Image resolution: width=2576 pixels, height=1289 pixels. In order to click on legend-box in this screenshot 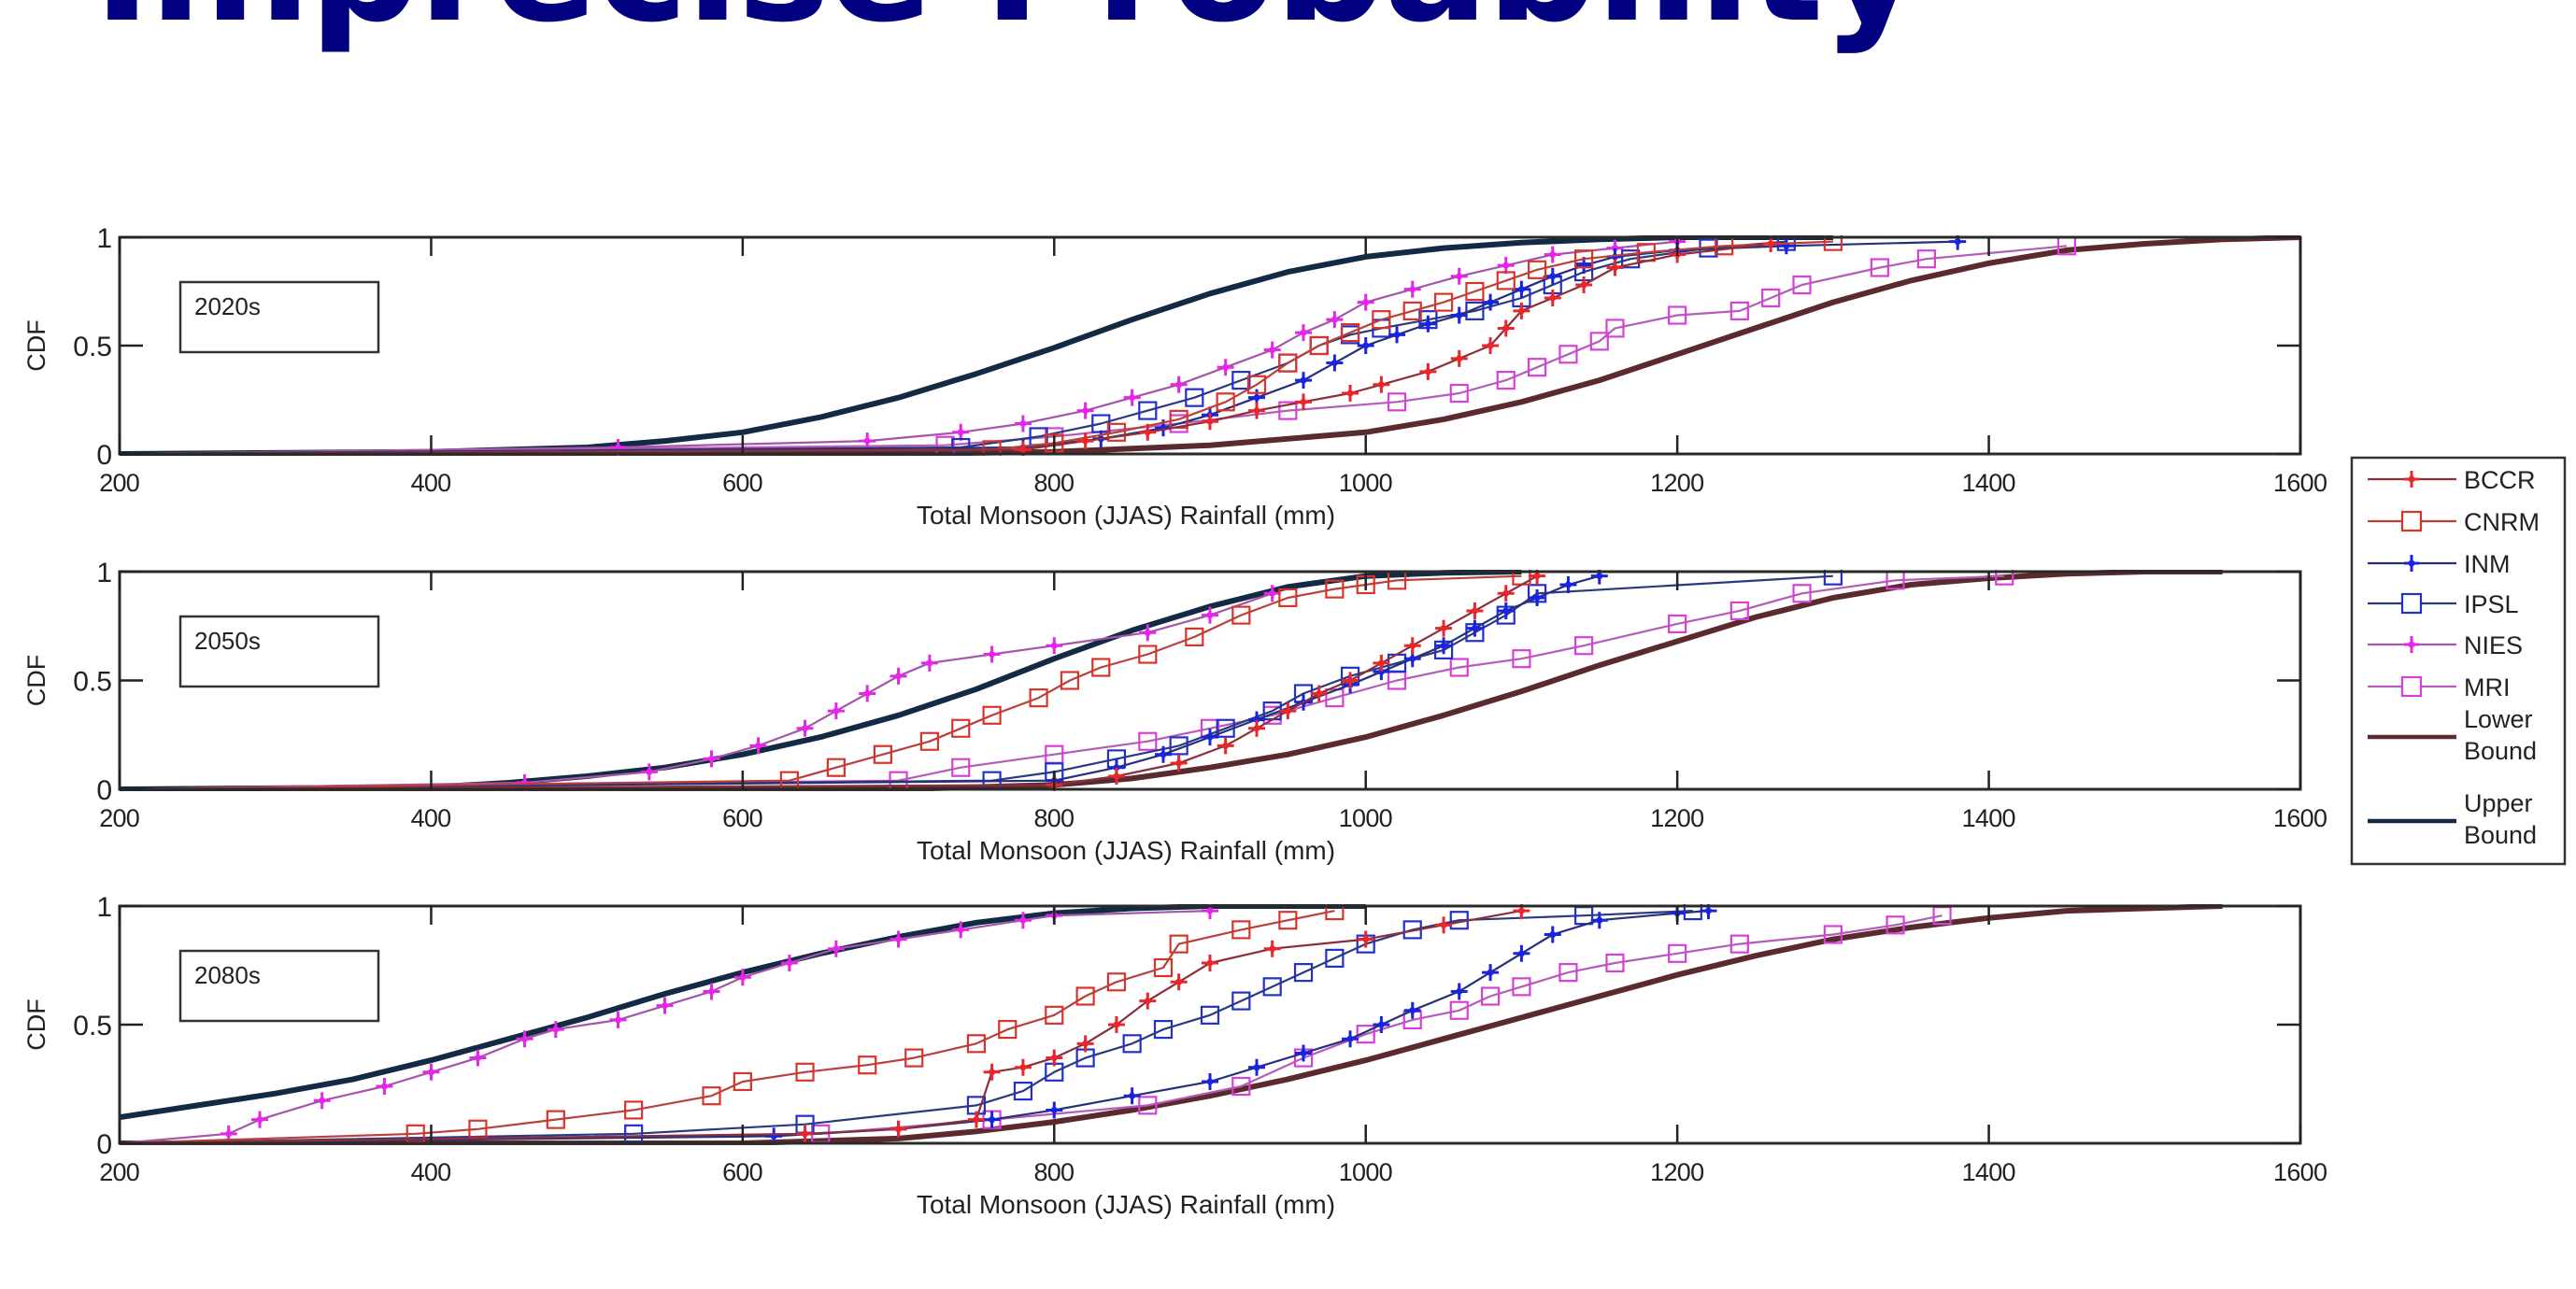, I will do `click(2458, 661)`.